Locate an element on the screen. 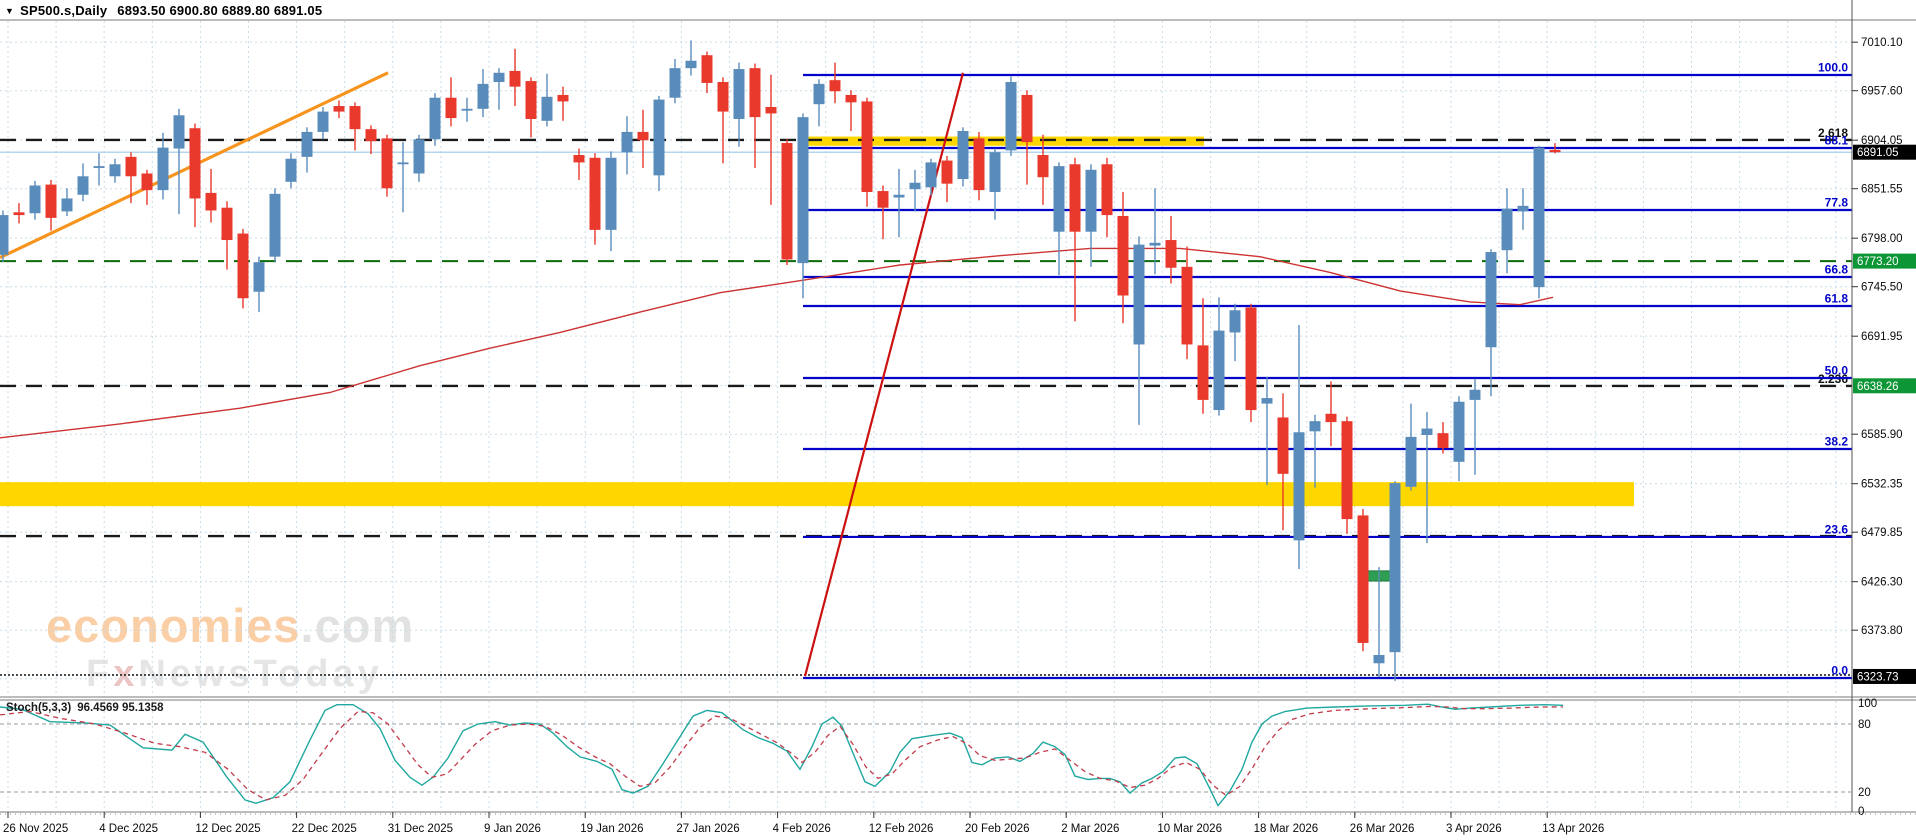  fibonacci-label: 23.6 is located at coordinates (1837, 529).